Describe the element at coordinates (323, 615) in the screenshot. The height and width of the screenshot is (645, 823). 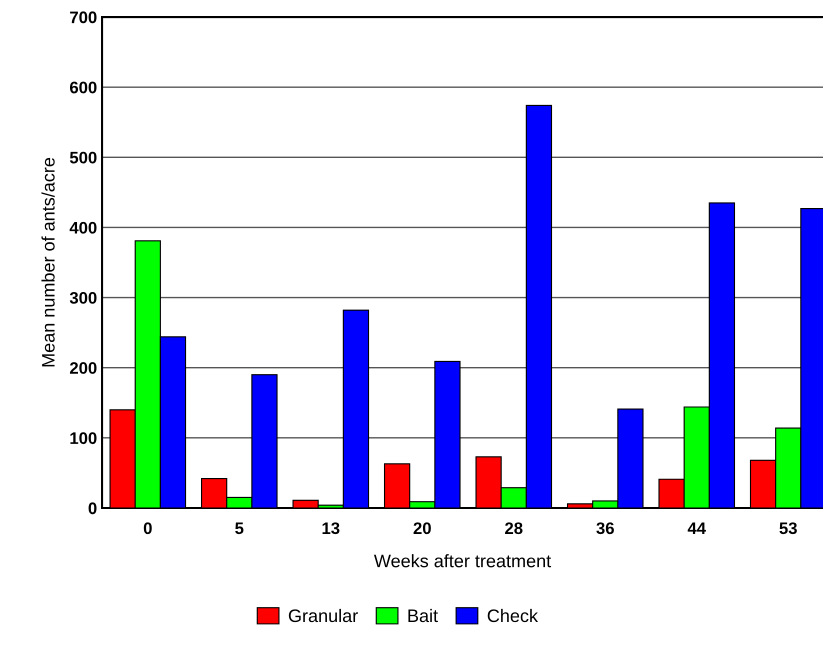
I see `legend-label: Granular` at that location.